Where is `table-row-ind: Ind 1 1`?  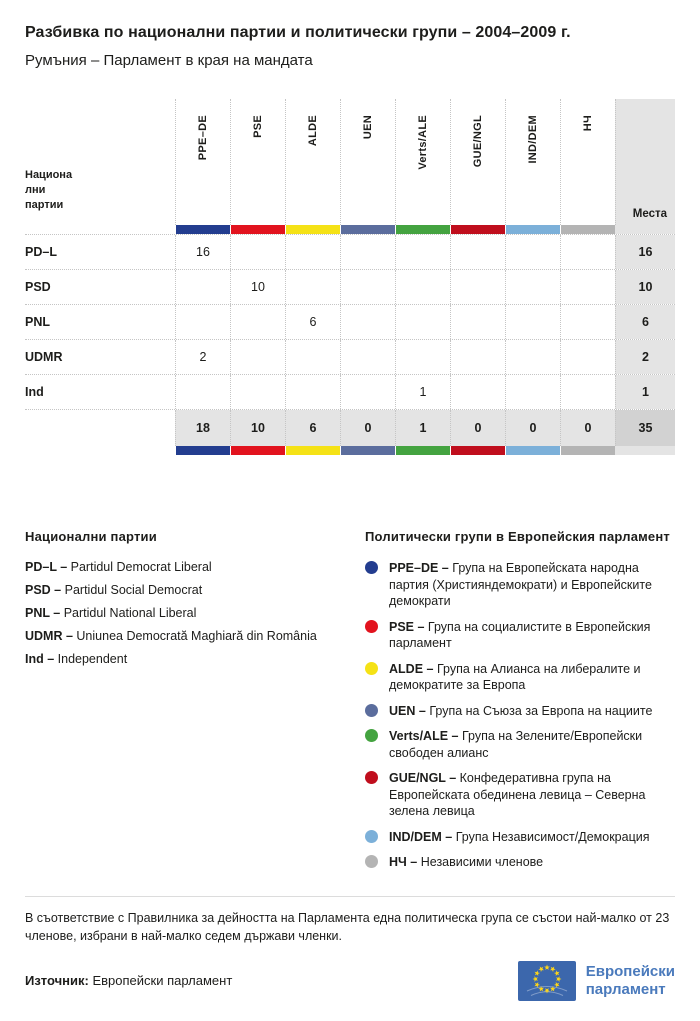 table-row-ind: Ind 1 1 is located at coordinates (350, 391).